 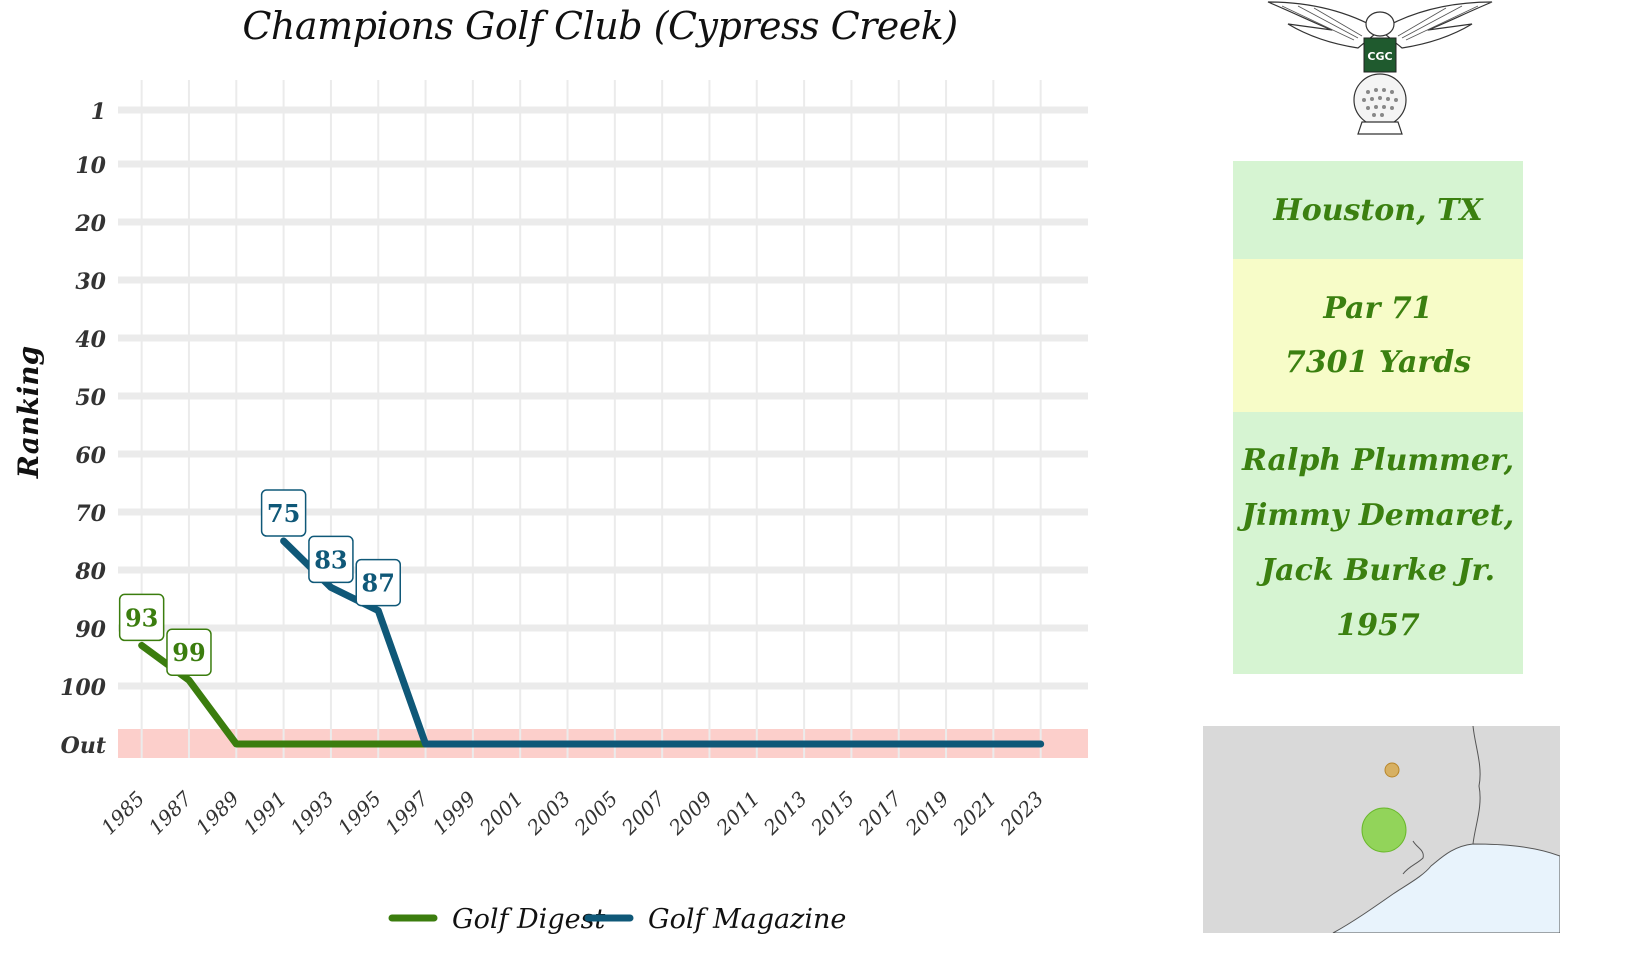 I want to click on x-tick-label: 1987, so click(x=170, y=812).